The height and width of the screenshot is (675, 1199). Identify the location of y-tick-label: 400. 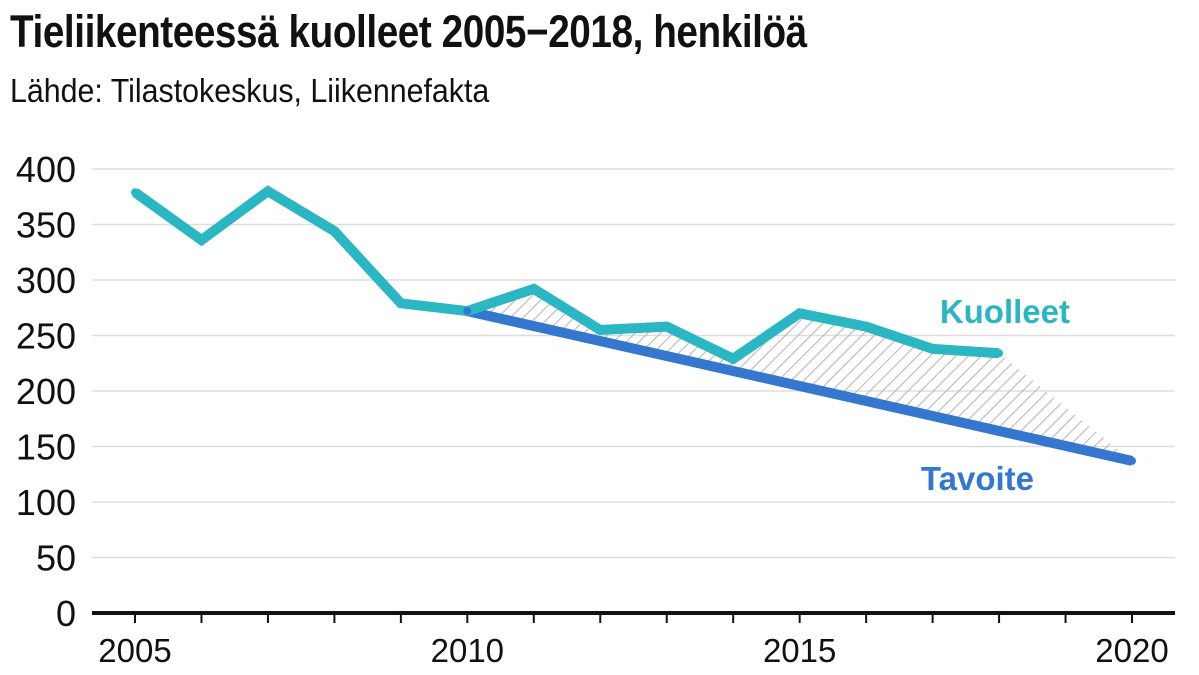
(46, 169).